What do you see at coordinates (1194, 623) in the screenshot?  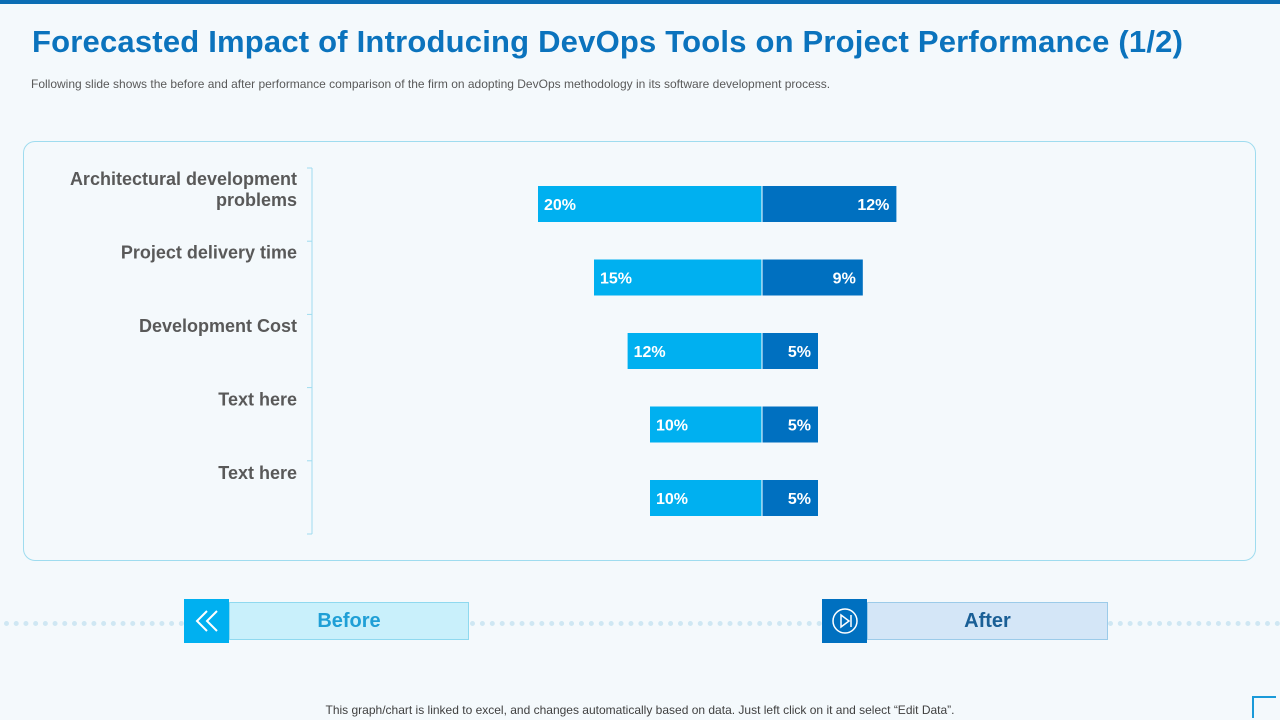 I see `dotted-divider-right` at bounding box center [1194, 623].